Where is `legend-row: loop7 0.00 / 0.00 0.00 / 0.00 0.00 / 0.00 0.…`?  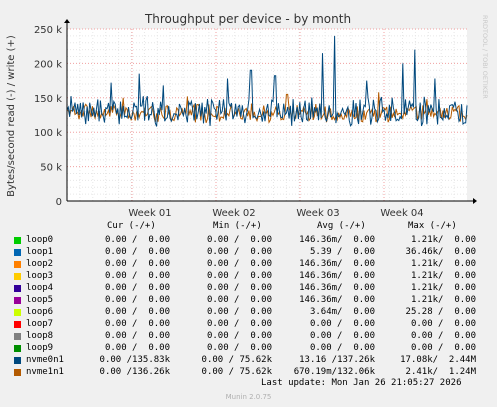
legend-row: loop7 0.00 / 0.00 0.00 / 0.00 0.00 / 0.00 0.… is located at coordinates (248, 325).